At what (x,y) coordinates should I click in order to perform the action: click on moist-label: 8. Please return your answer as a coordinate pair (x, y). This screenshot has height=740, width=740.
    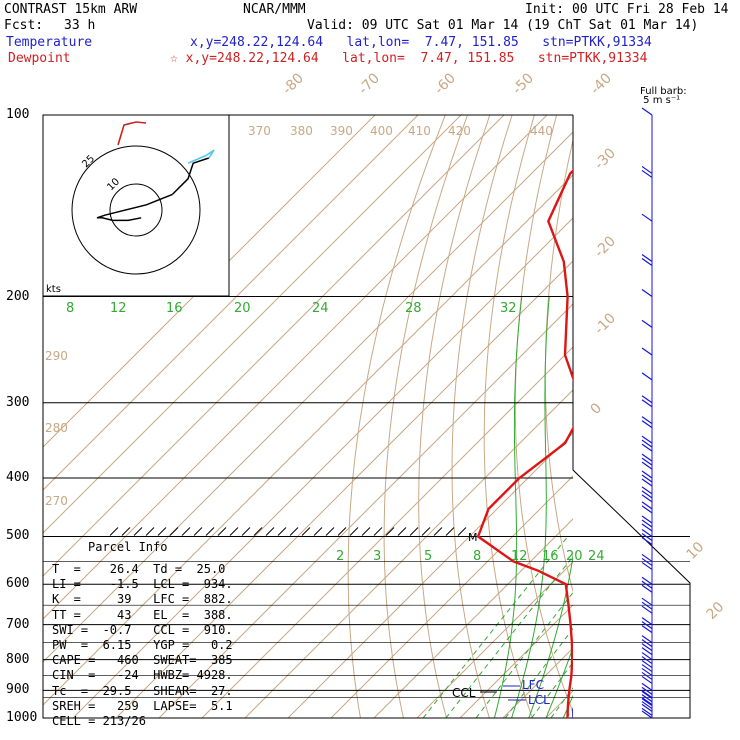
    Looking at the image, I should click on (70, 308).